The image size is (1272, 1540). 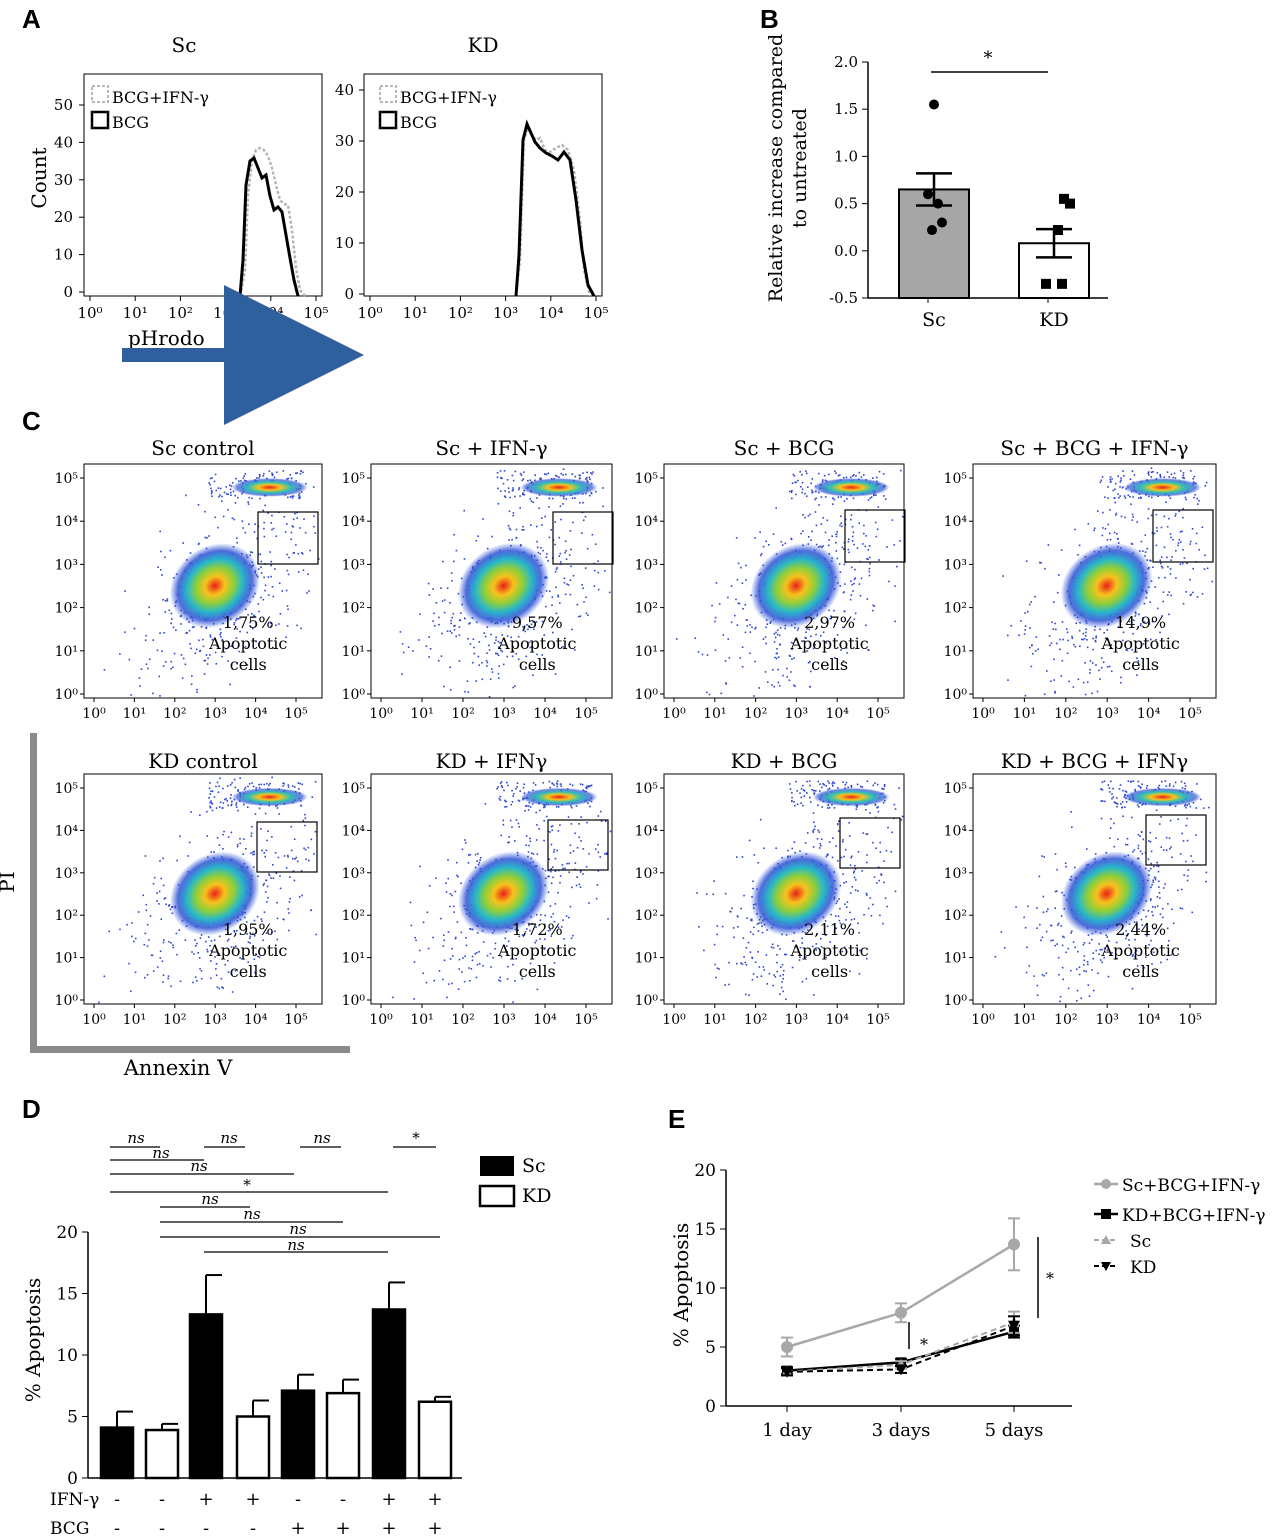 I want to click on panel-c-ytick-label: 10³, so click(x=353, y=565).